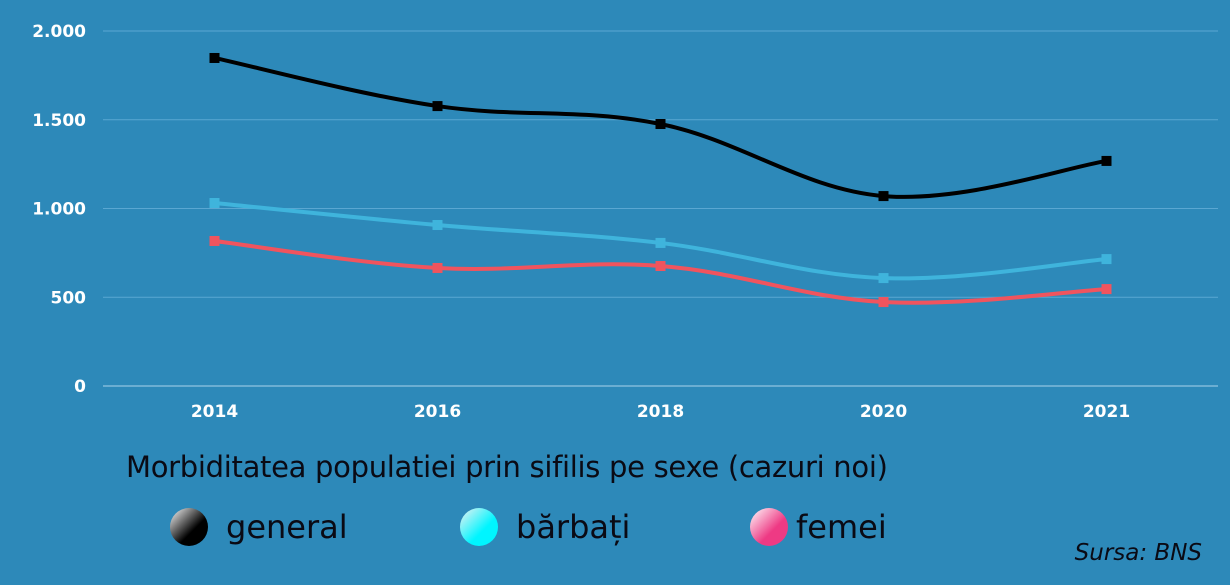 This screenshot has width=1230, height=585. I want to click on legend-item-general: general, so click(259, 527).